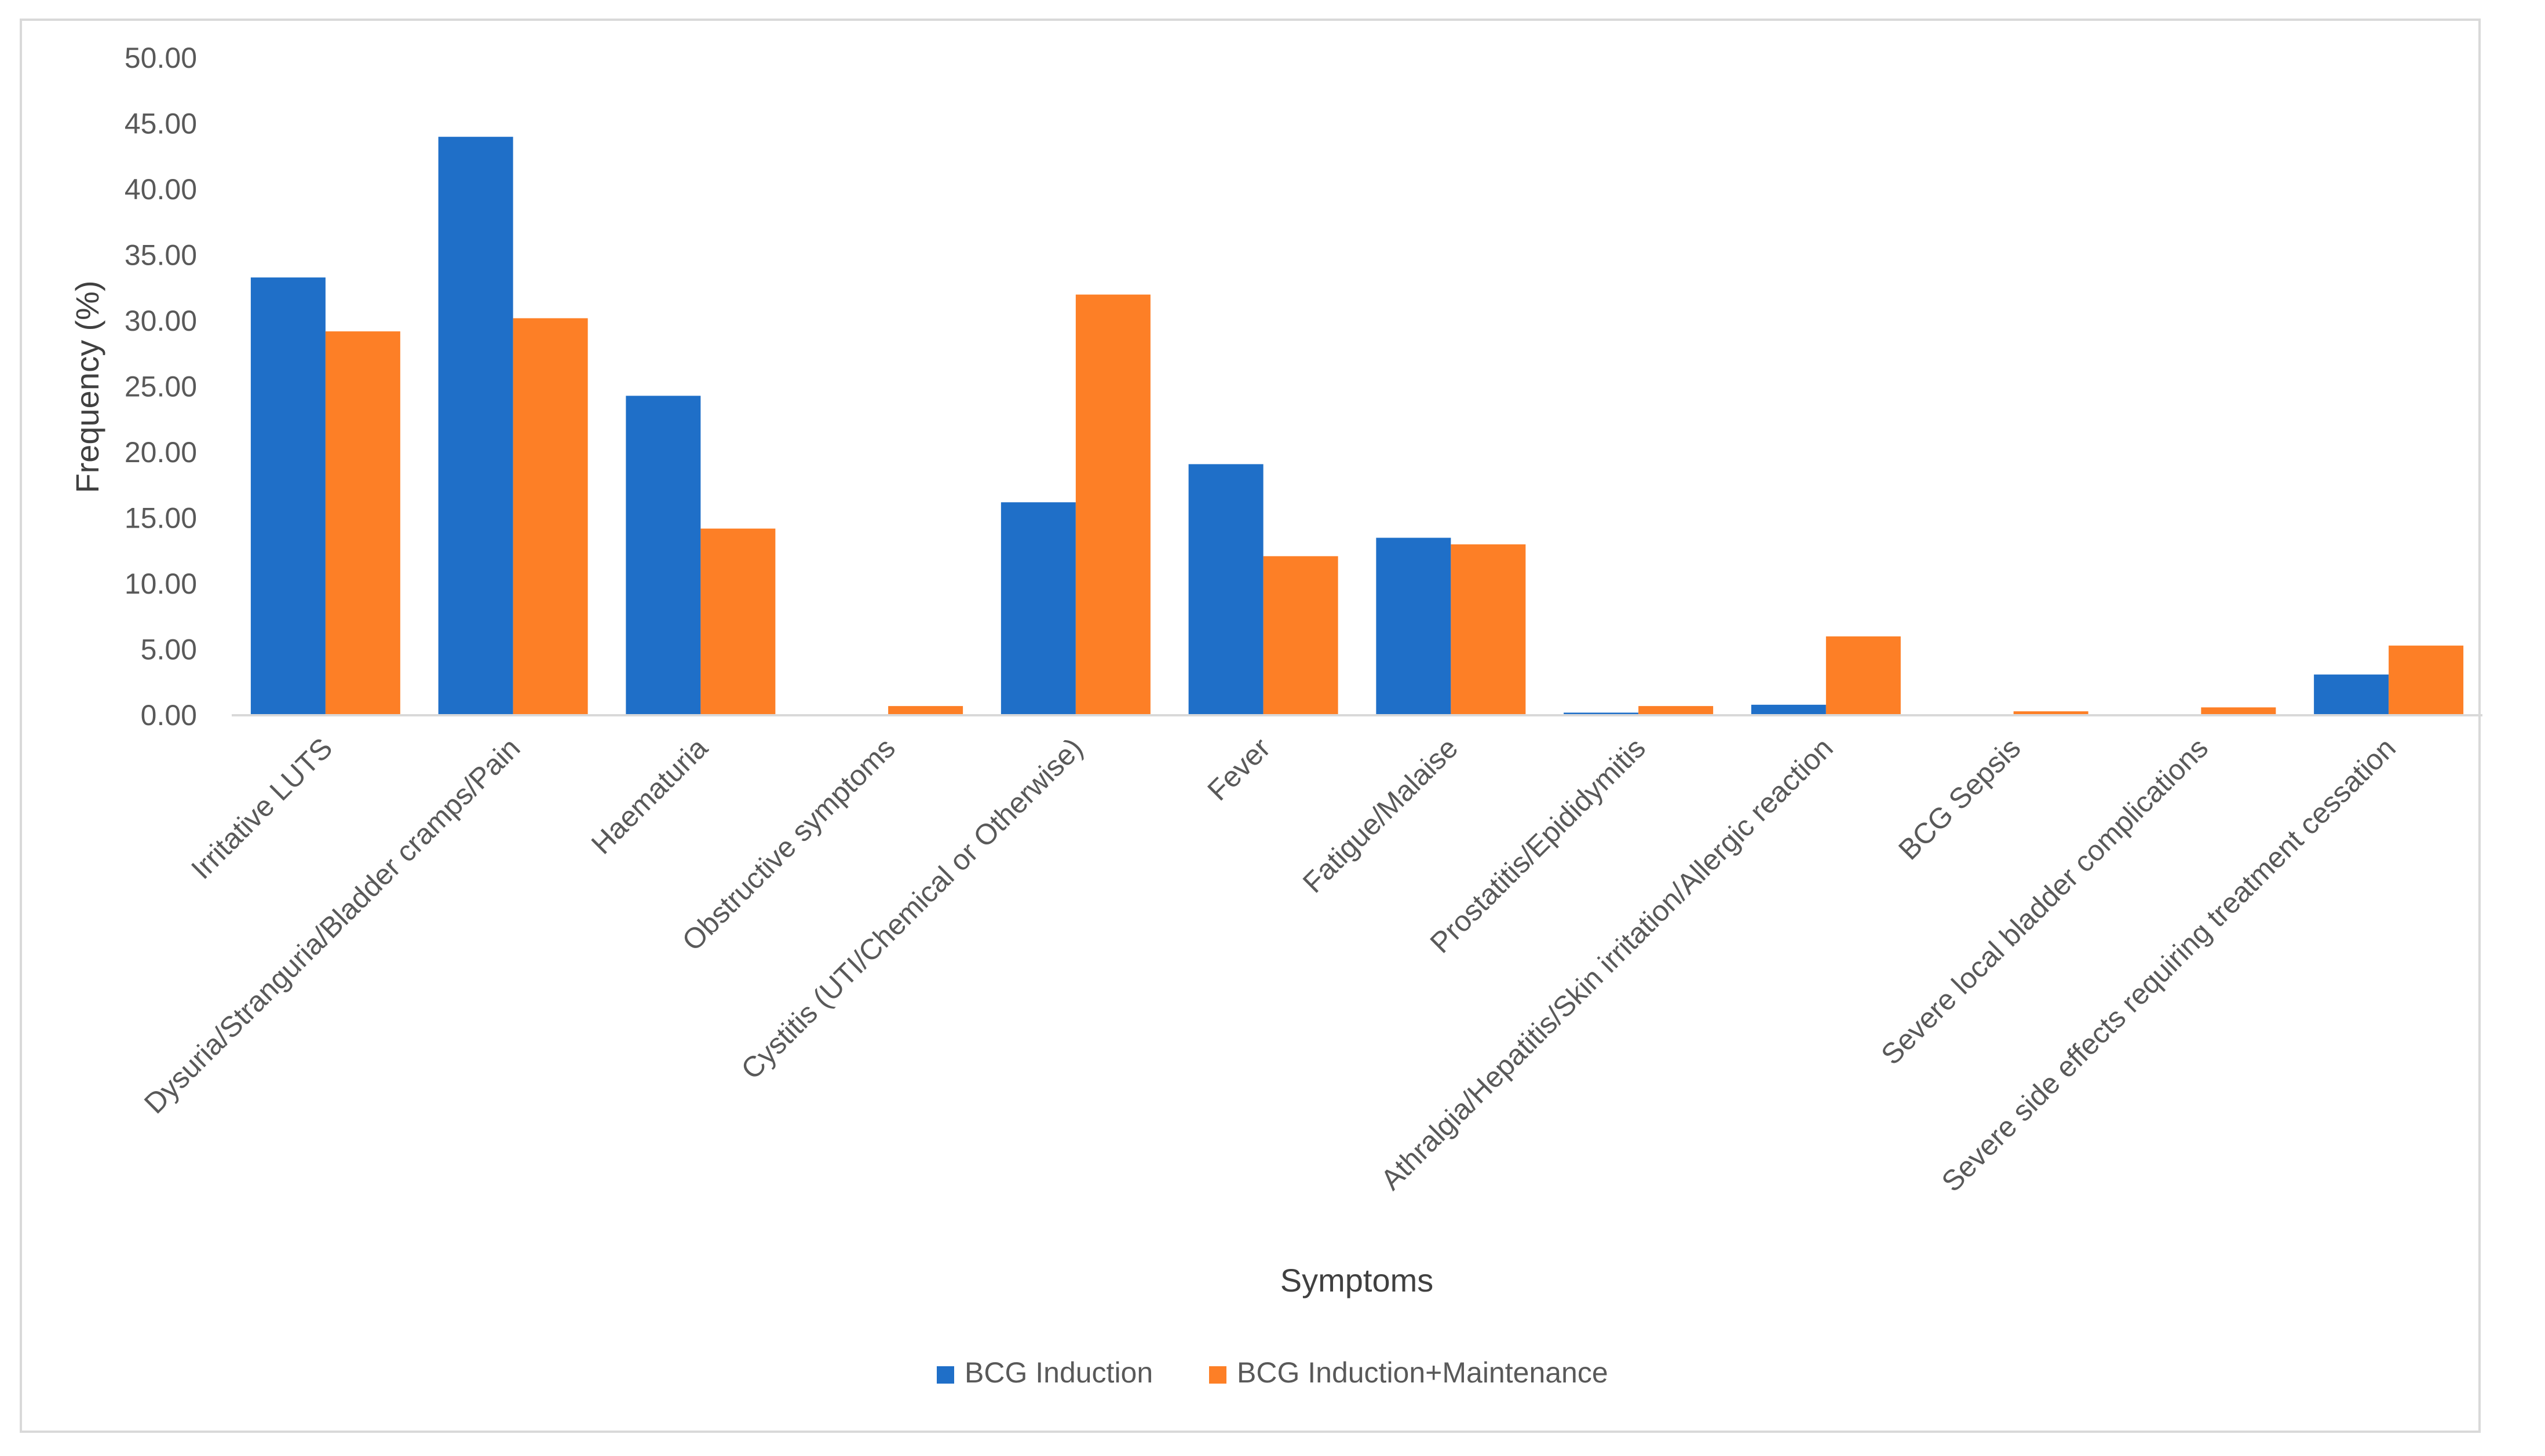 This screenshot has height=1456, width=2545. What do you see at coordinates (262, 809) in the screenshot?
I see `x-category-label: Irritative LUTS` at bounding box center [262, 809].